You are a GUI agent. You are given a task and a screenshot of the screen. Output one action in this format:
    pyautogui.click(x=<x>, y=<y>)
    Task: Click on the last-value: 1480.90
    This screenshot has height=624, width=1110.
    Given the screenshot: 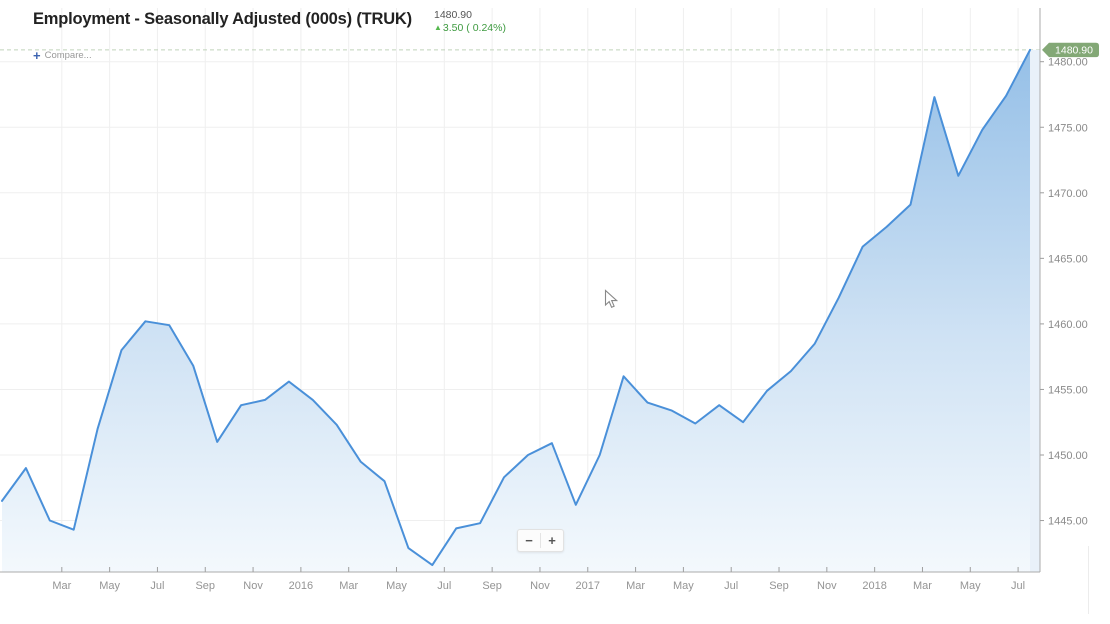 What is the action you would take?
    pyautogui.click(x=453, y=15)
    